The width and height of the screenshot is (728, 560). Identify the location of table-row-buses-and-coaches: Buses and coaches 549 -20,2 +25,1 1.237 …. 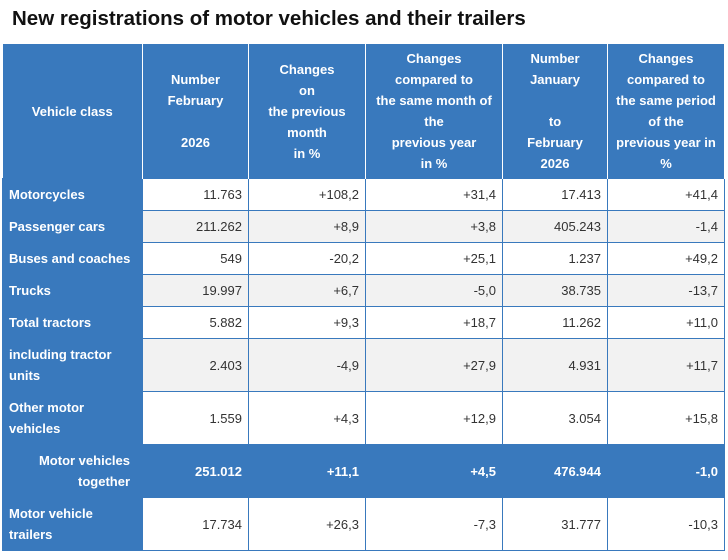
(363, 258).